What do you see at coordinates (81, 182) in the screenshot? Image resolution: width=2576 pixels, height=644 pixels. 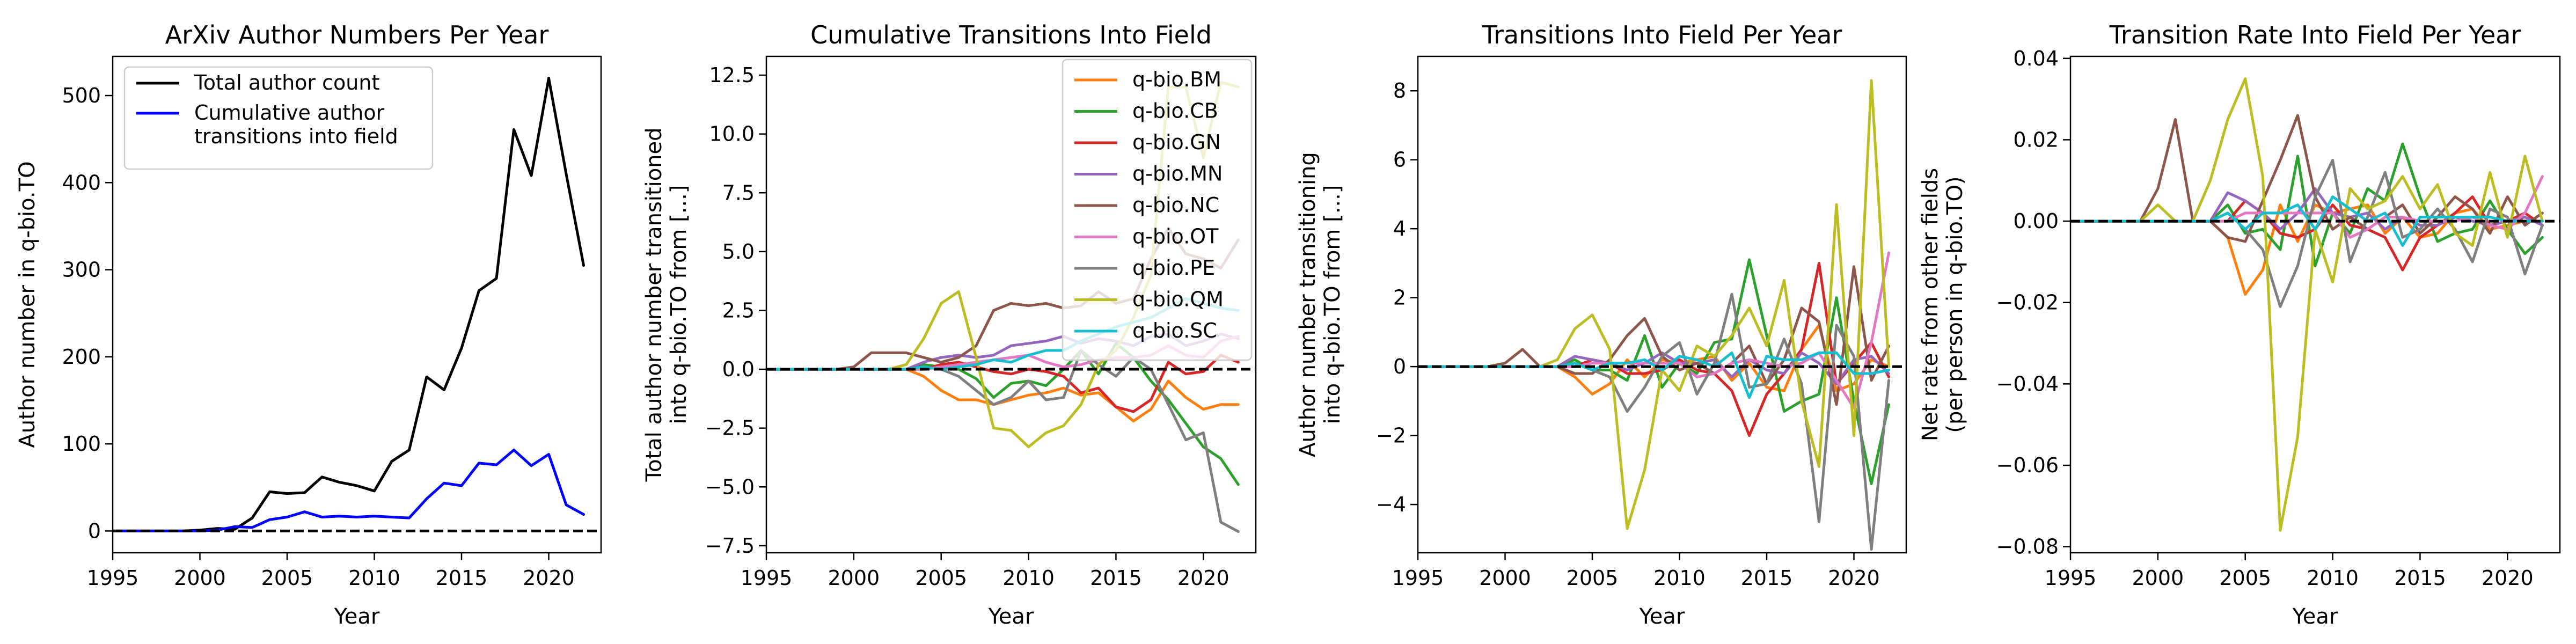 I see `y-tick-label: 400` at bounding box center [81, 182].